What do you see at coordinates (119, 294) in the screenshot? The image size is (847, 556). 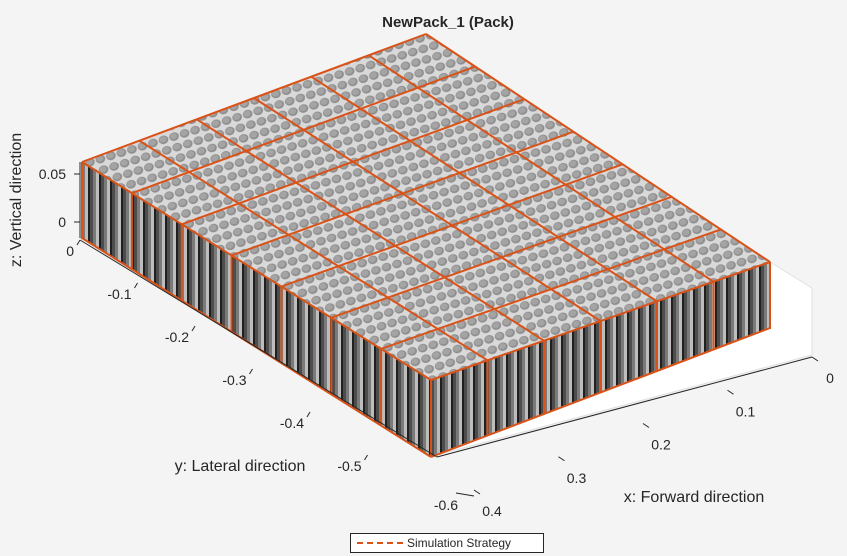 I see `y-tick-label-1: -0.1` at bounding box center [119, 294].